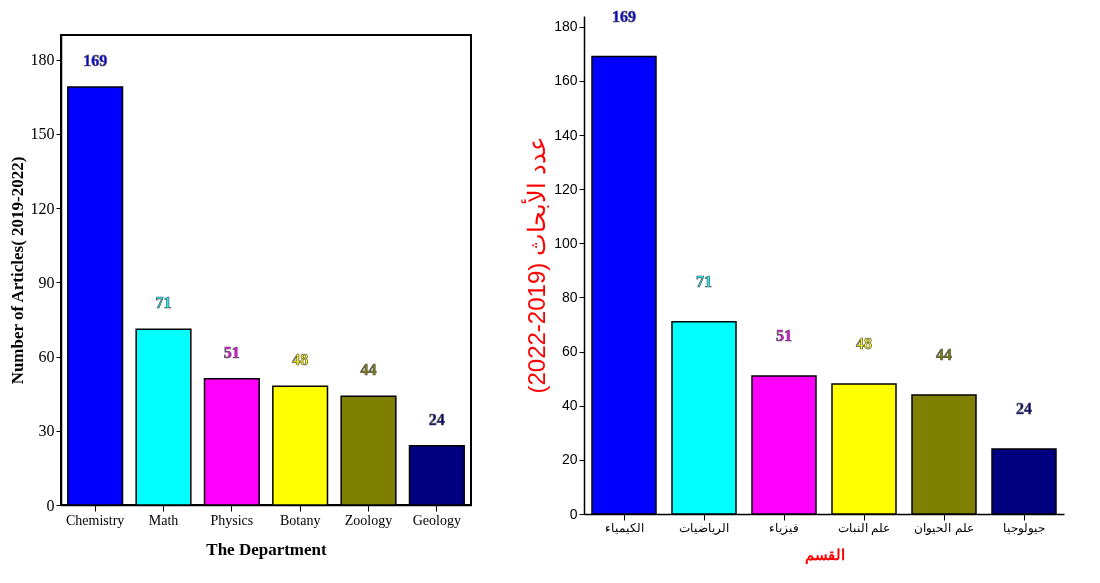 This screenshot has width=1100, height=583. What do you see at coordinates (566, 134) in the screenshot?
I see `y-tick-label: 140` at bounding box center [566, 134].